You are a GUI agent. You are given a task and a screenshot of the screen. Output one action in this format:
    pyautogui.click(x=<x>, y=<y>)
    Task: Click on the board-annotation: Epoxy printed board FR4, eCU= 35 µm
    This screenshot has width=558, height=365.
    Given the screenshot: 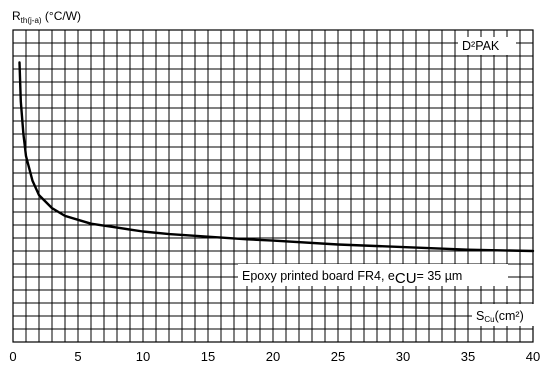 What is the action you would take?
    pyautogui.click(x=352, y=278)
    